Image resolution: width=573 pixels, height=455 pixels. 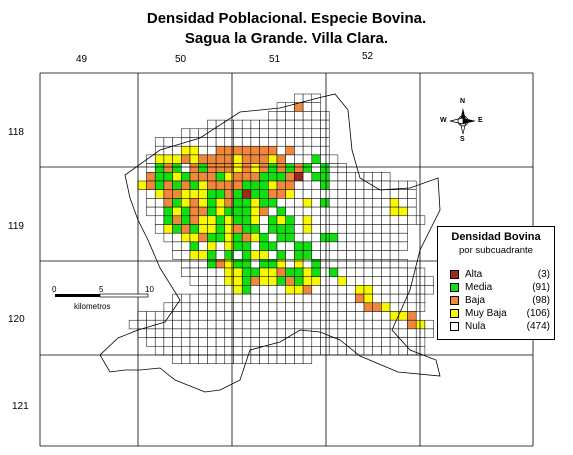 I want to click on scale-label-5: 5, so click(x=101, y=289).